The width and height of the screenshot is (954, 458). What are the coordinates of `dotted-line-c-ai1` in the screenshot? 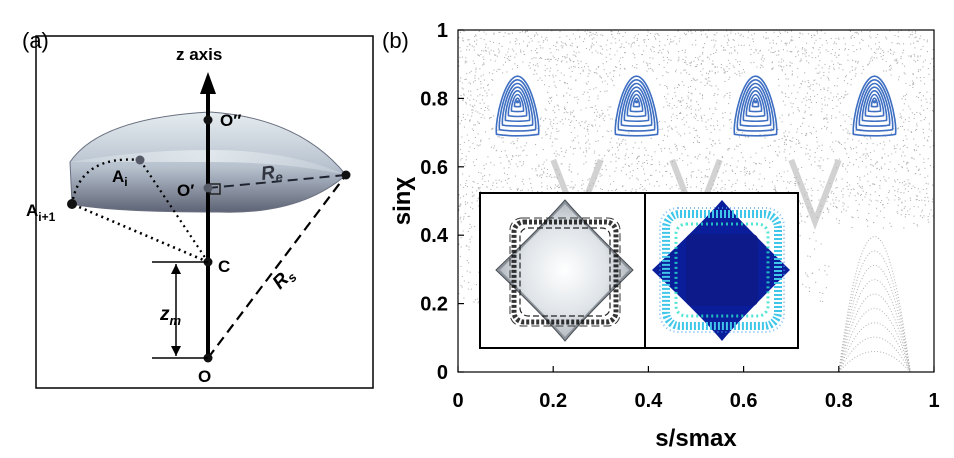 It's located at (140, 233).